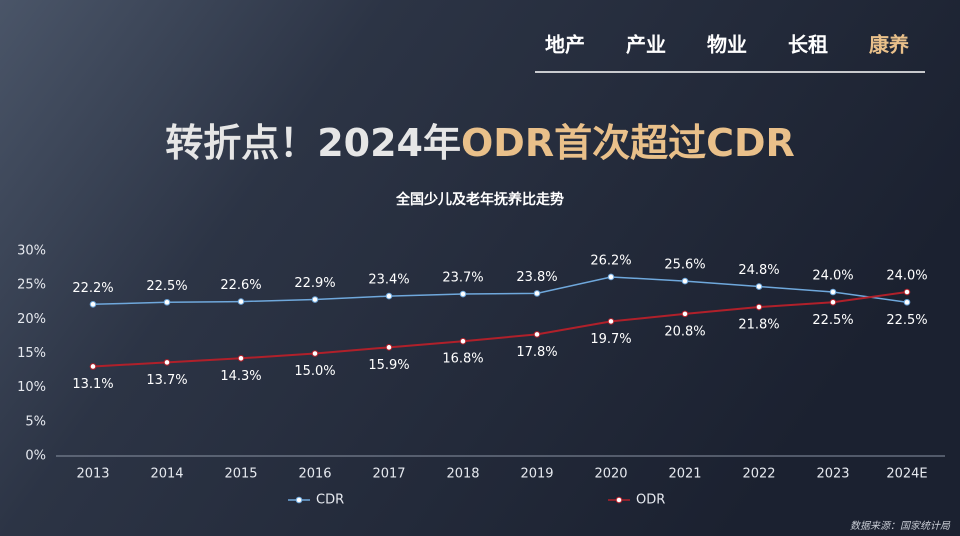  I want to click on source: 数据来源：国家统计局, so click(900, 526).